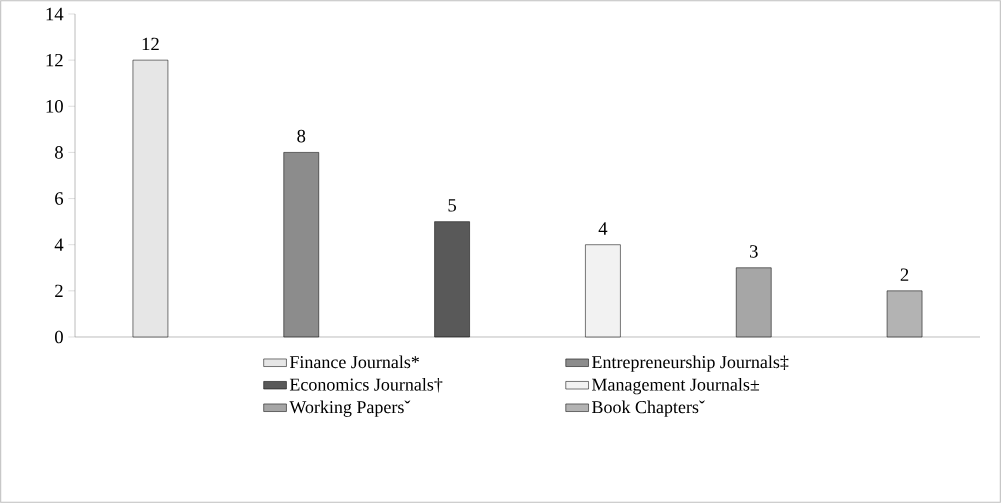  Describe the element at coordinates (54, 60) in the screenshot. I see `y-tick-label: 12` at that location.